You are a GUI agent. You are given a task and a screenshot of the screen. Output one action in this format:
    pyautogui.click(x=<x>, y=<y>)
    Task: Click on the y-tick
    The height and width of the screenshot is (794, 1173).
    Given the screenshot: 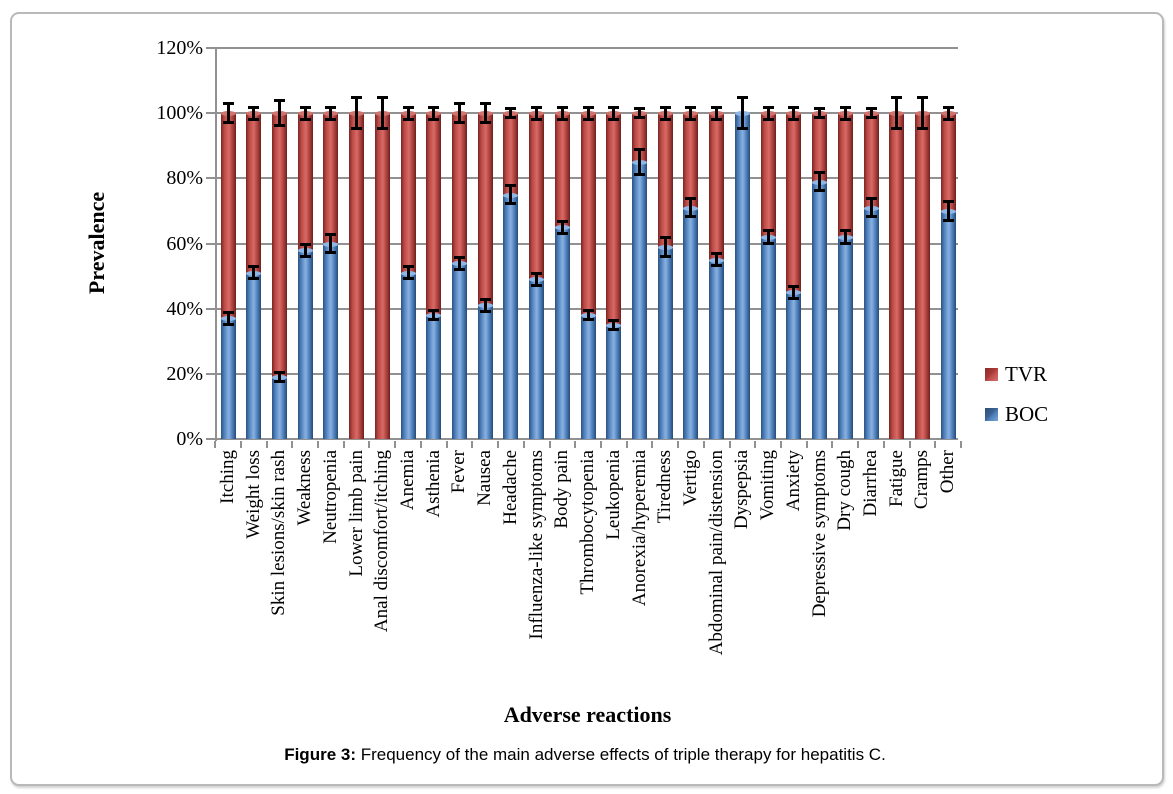 What is the action you would take?
    pyautogui.click(x=210, y=439)
    